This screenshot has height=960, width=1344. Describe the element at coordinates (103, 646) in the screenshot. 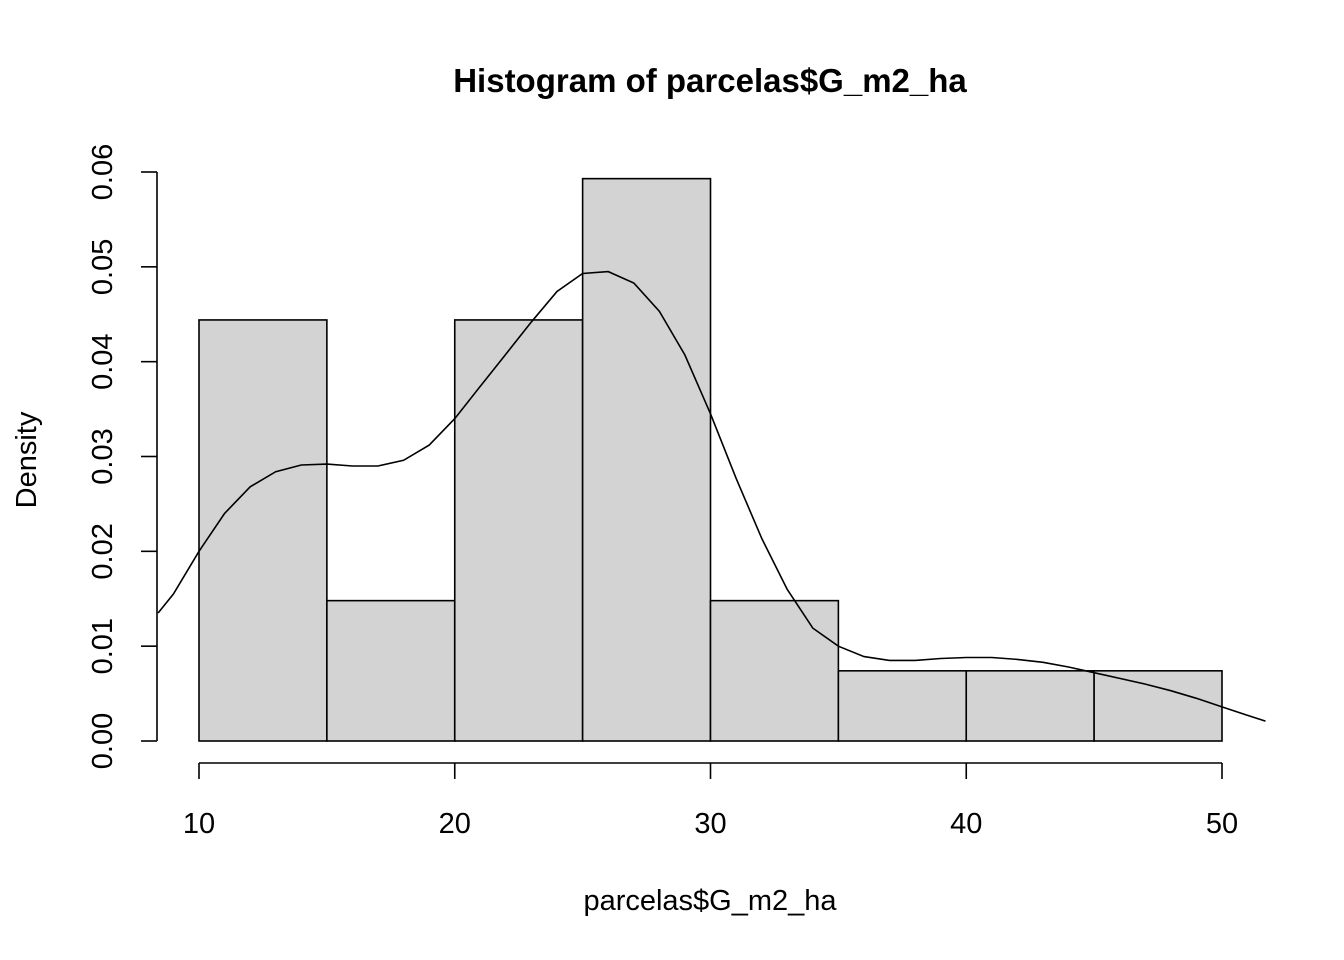

I see `y-tick-label-0.01: 0.01` at that location.